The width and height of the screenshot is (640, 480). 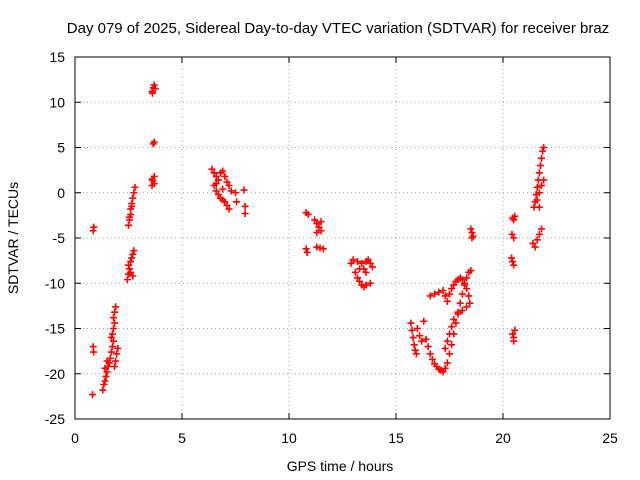 I want to click on y-tick-labels: 15 10 5 0 -5 -10 -15 -20 -25, so click(x=55, y=238).